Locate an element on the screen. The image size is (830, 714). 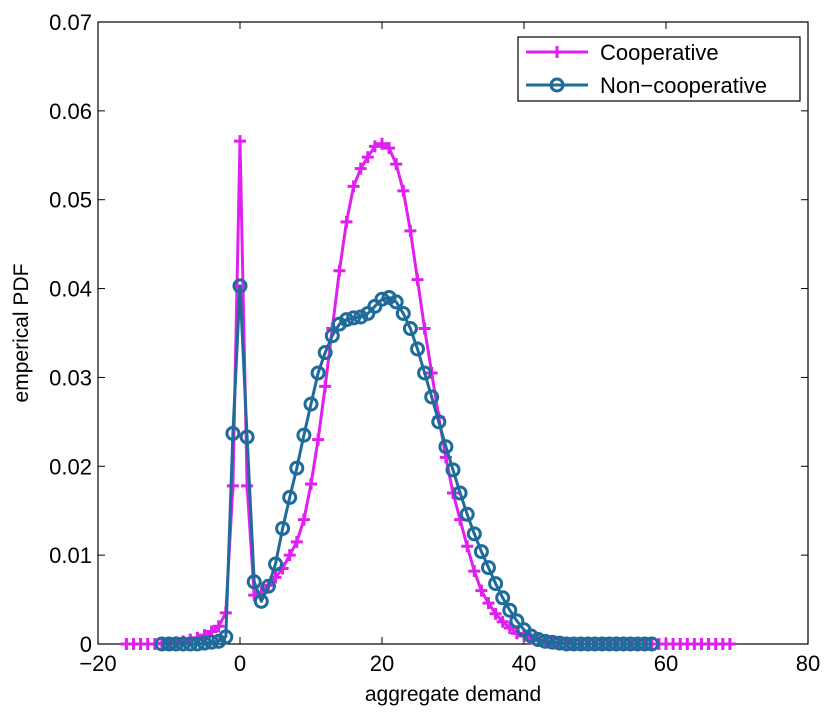
y-tick-label: 0.01 is located at coordinates (70, 555).